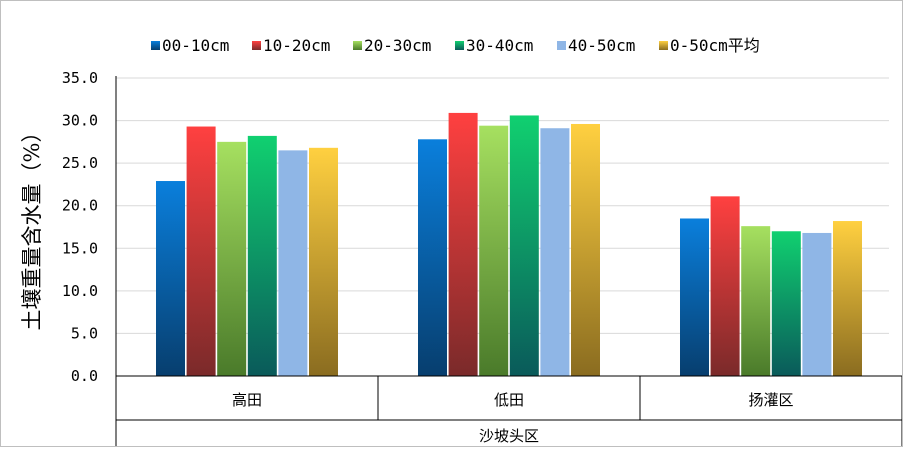 The image size is (903, 450). What do you see at coordinates (509, 436) in the screenshot?
I see `x-group-label: 沙坡头区` at bounding box center [509, 436].